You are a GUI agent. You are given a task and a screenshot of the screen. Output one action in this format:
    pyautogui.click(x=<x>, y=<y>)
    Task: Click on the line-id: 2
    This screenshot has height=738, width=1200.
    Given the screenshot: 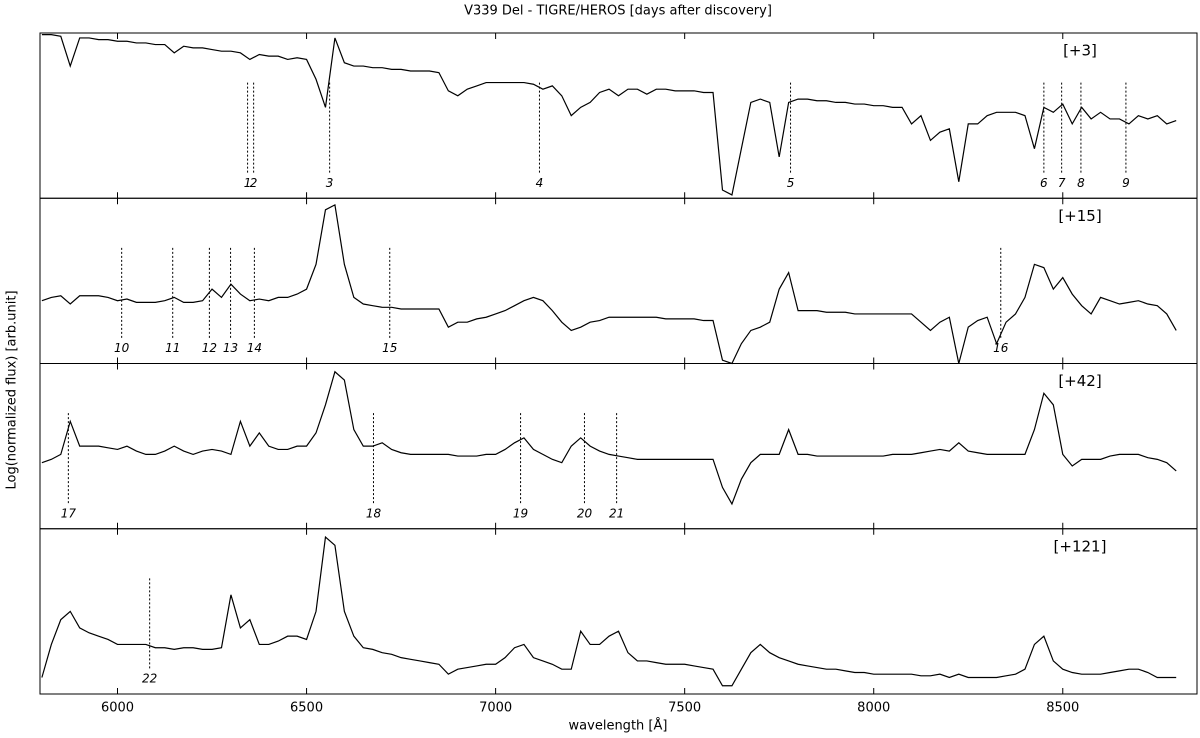 What is the action you would take?
    pyautogui.click(x=254, y=183)
    